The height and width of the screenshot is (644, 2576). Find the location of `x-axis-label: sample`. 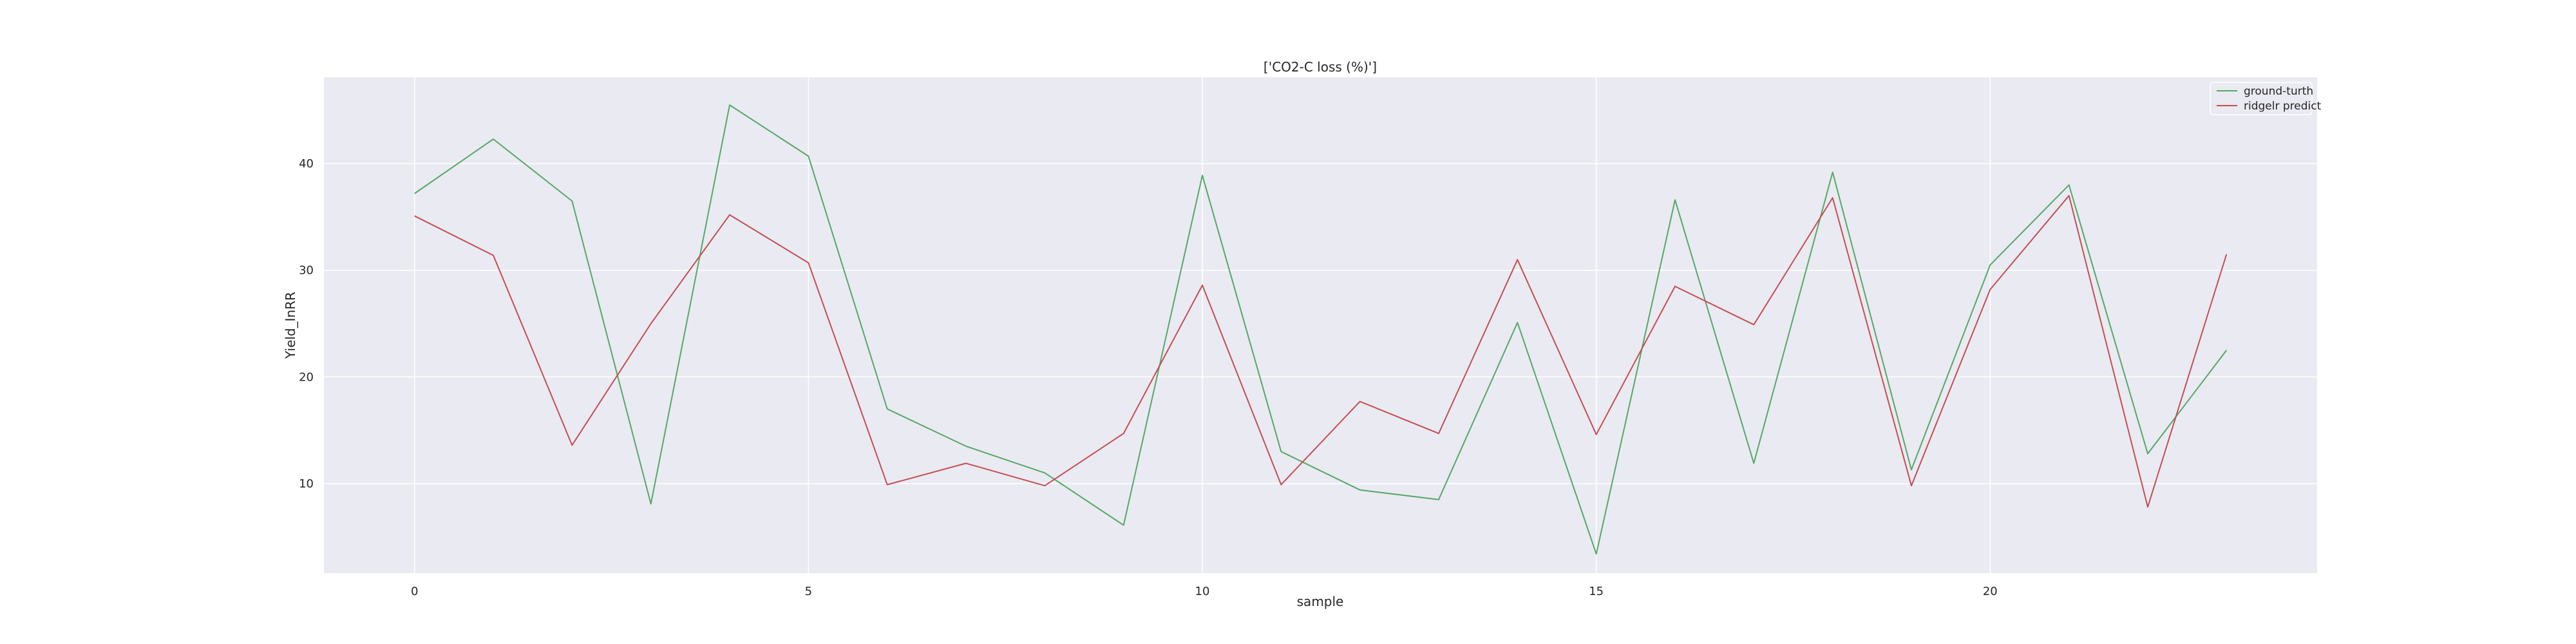

x-axis-label: sample is located at coordinates (1320, 602).